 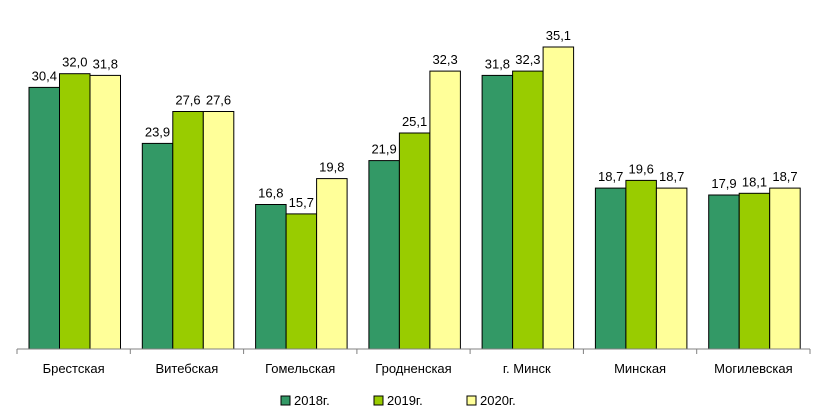 I want to click on x-tick-label: Гродненская, so click(x=413, y=368).